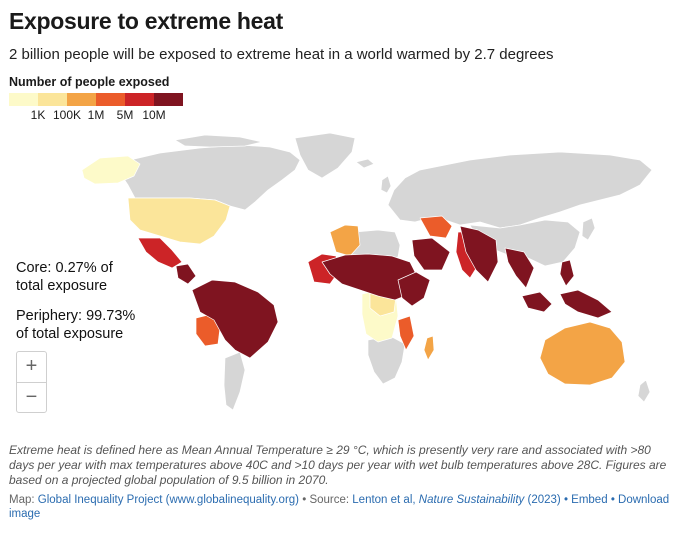  I want to click on region-arctic-islands, so click(218, 141).